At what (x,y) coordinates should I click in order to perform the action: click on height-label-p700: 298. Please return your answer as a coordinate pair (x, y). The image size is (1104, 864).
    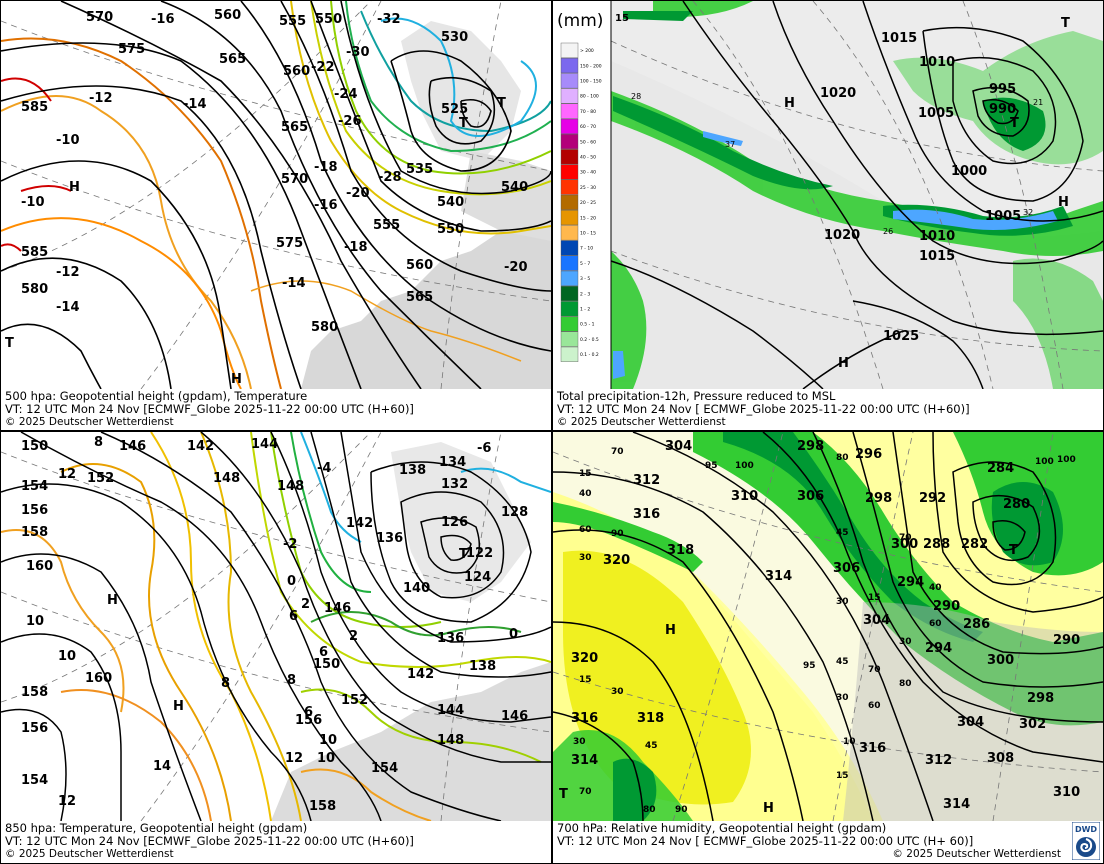
    Looking at the image, I should click on (810, 446).